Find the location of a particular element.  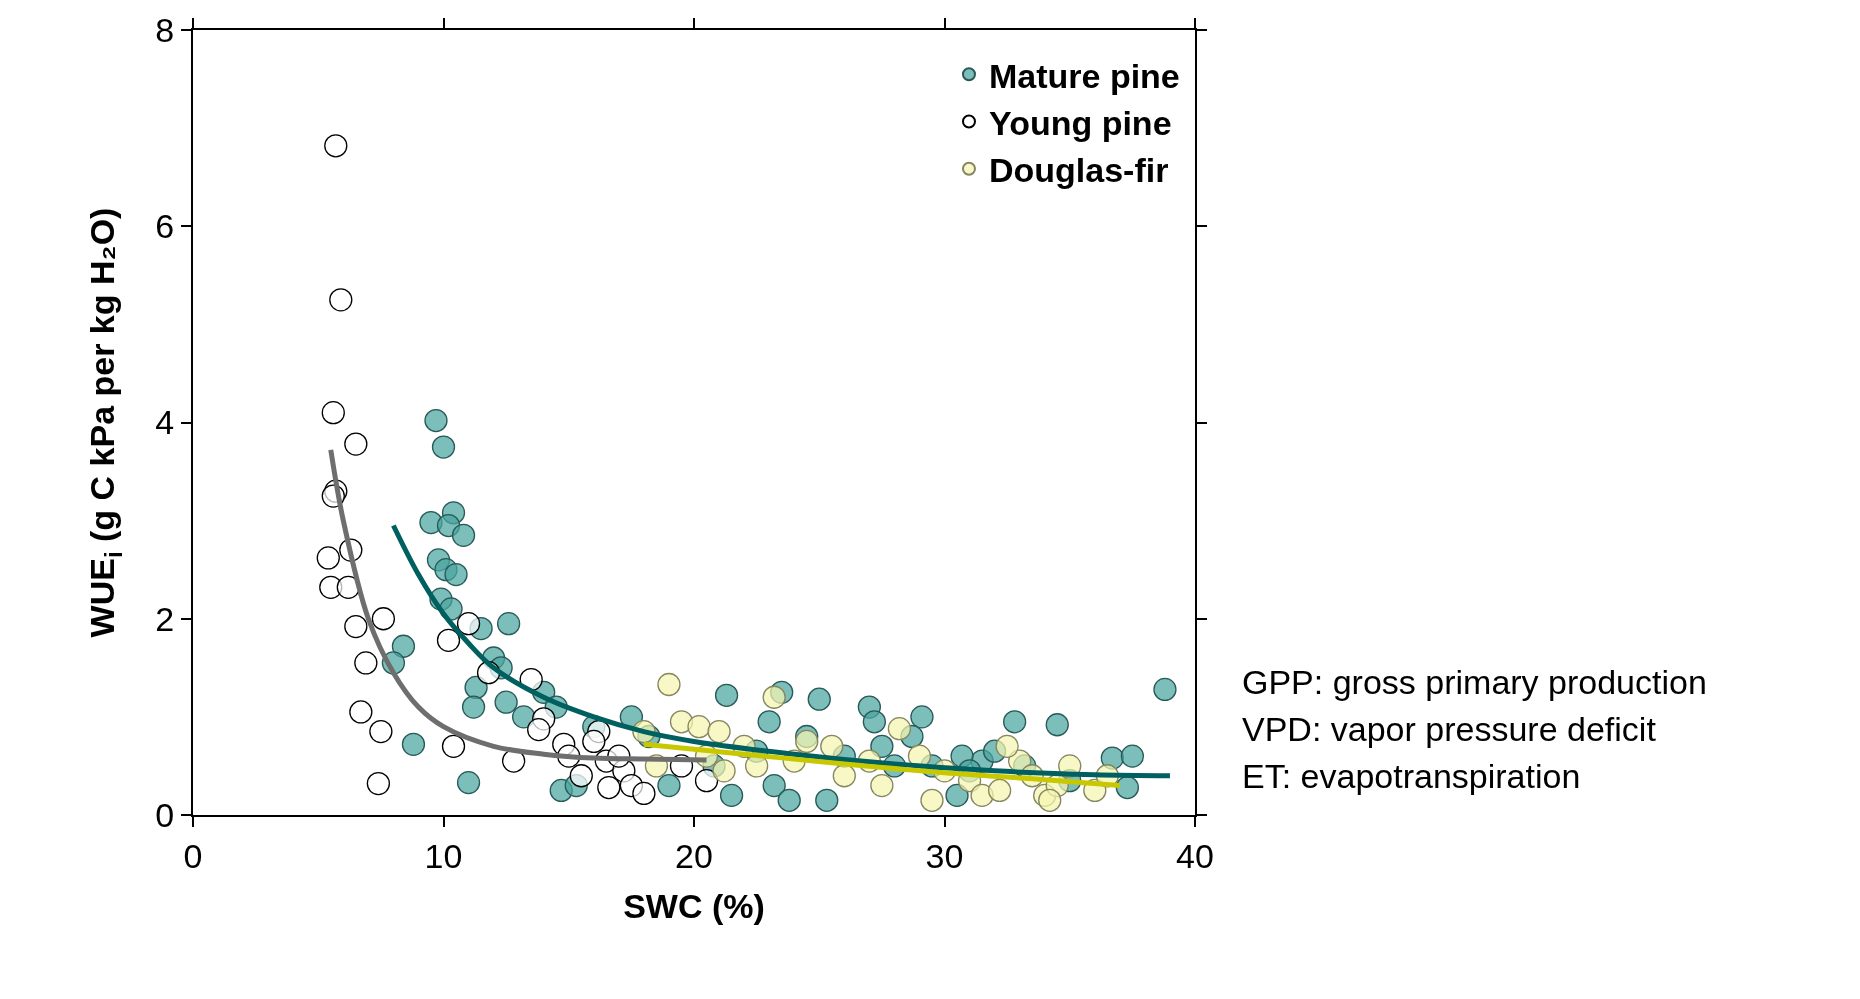

x-axis-title: SWC (%) is located at coordinates (694, 905).